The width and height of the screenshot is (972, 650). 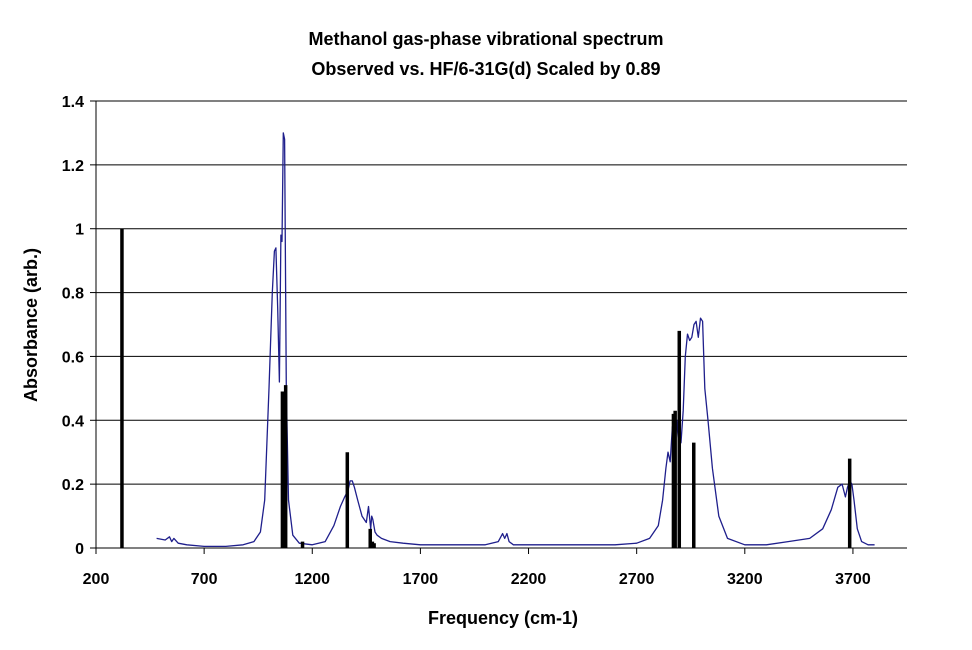 I want to click on x-tick-label: 200, so click(x=96, y=579).